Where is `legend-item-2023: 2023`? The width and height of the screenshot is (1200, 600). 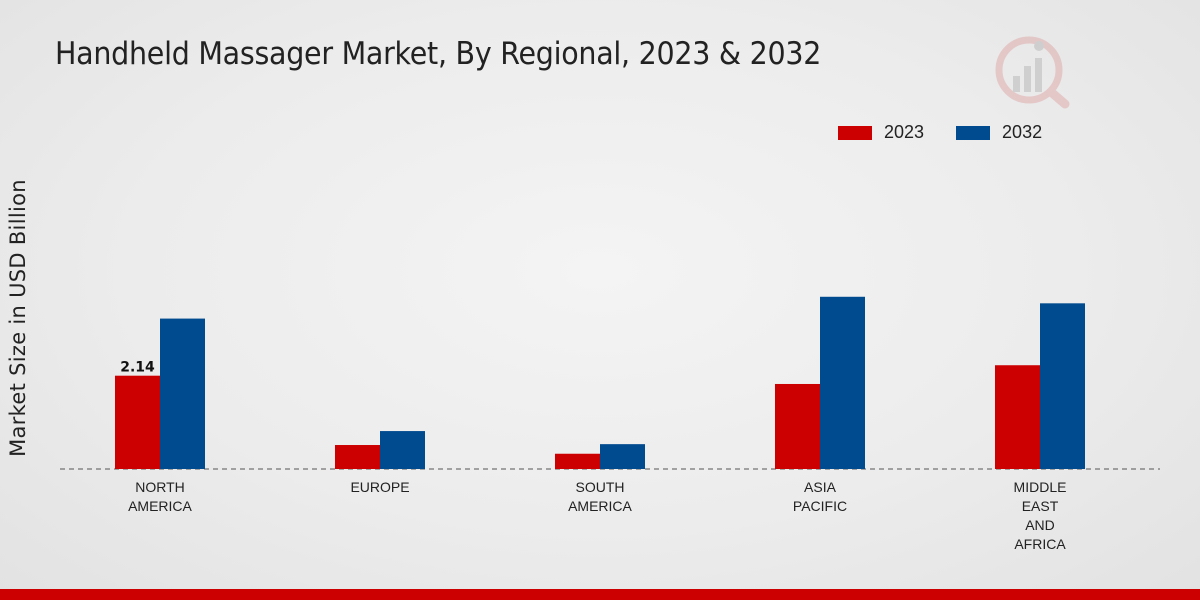
legend-item-2023: 2023 is located at coordinates (881, 132).